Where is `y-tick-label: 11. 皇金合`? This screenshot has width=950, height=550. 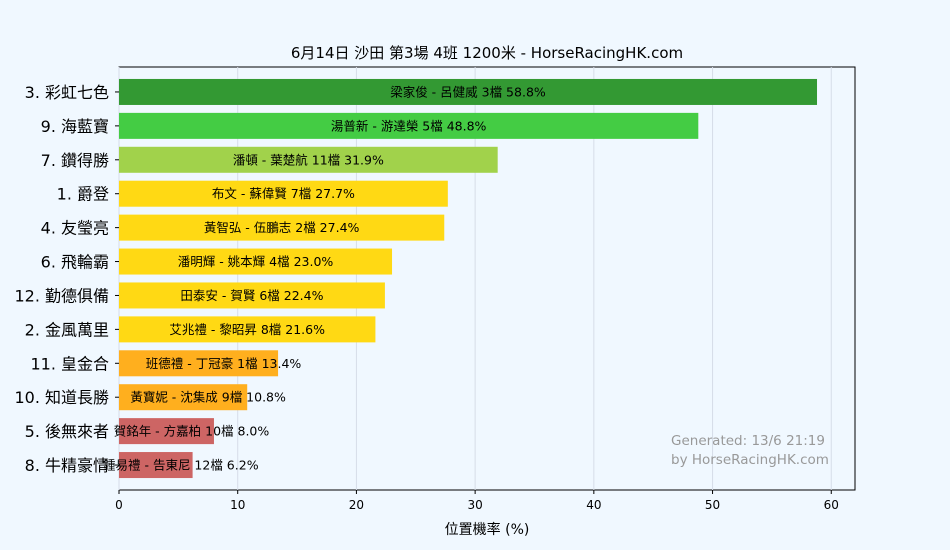
y-tick-label: 11. 皇金合 is located at coordinates (69, 363).